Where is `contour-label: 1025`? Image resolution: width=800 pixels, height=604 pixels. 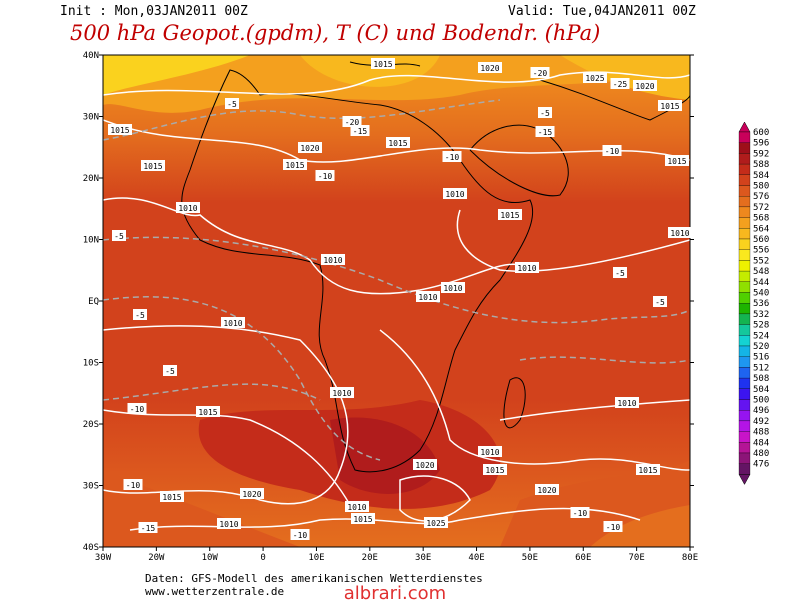
contour-label: 1025 is located at coordinates (435, 523).